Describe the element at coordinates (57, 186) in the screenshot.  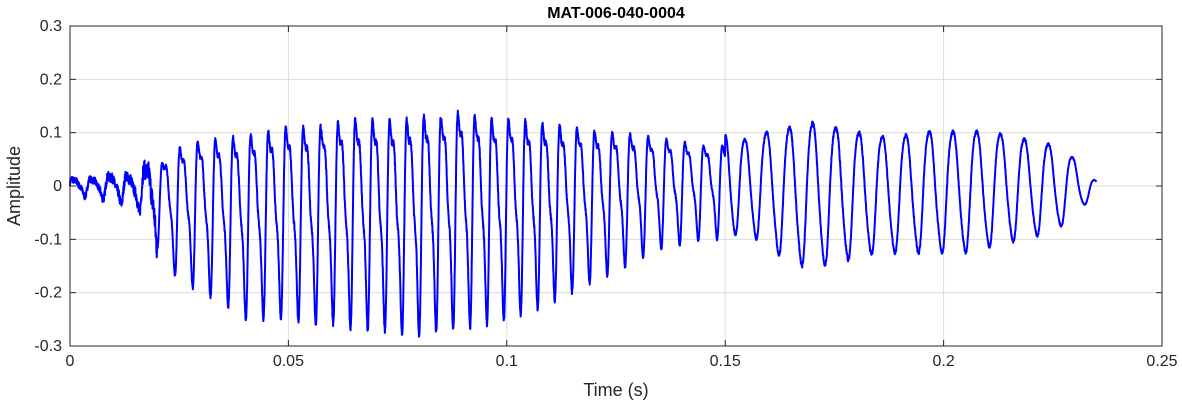
I see `y-tick-label: 0` at that location.